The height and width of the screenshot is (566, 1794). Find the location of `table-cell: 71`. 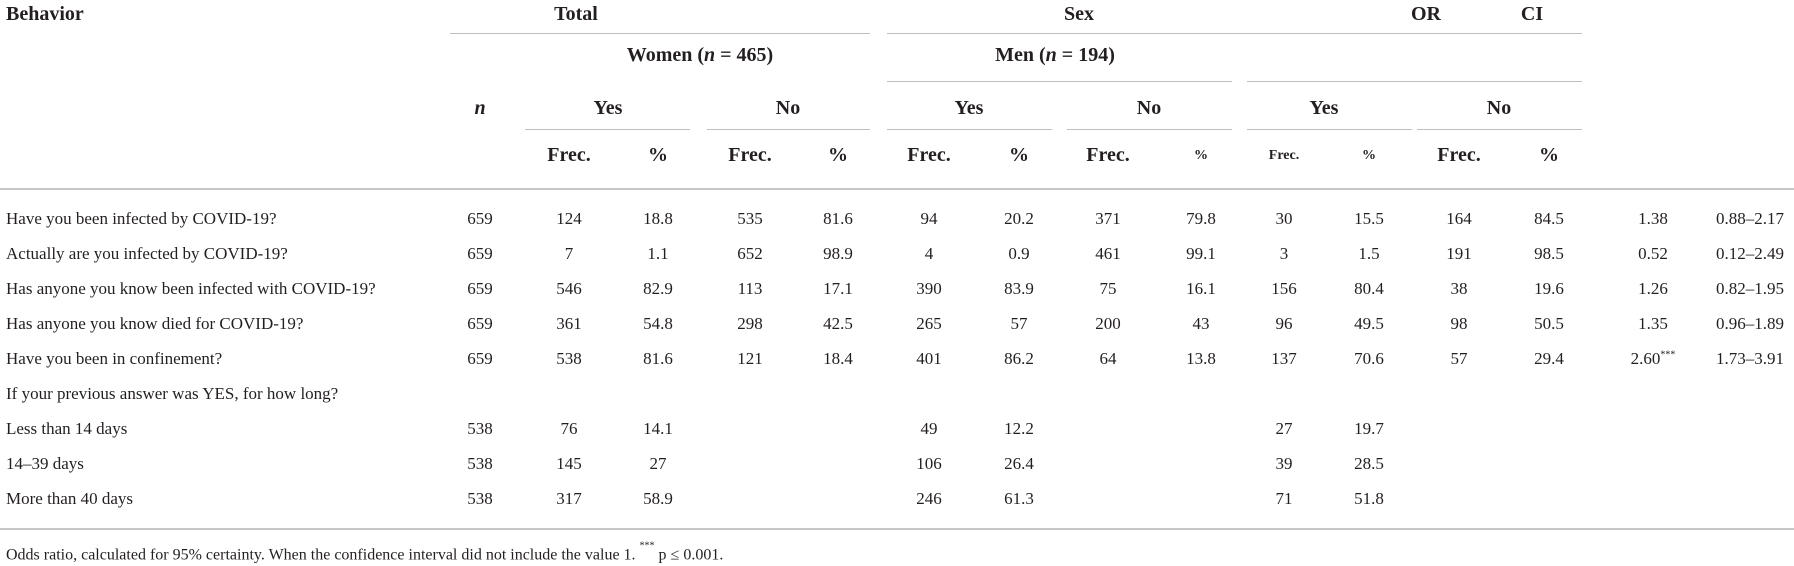

table-cell: 71 is located at coordinates (1284, 498).